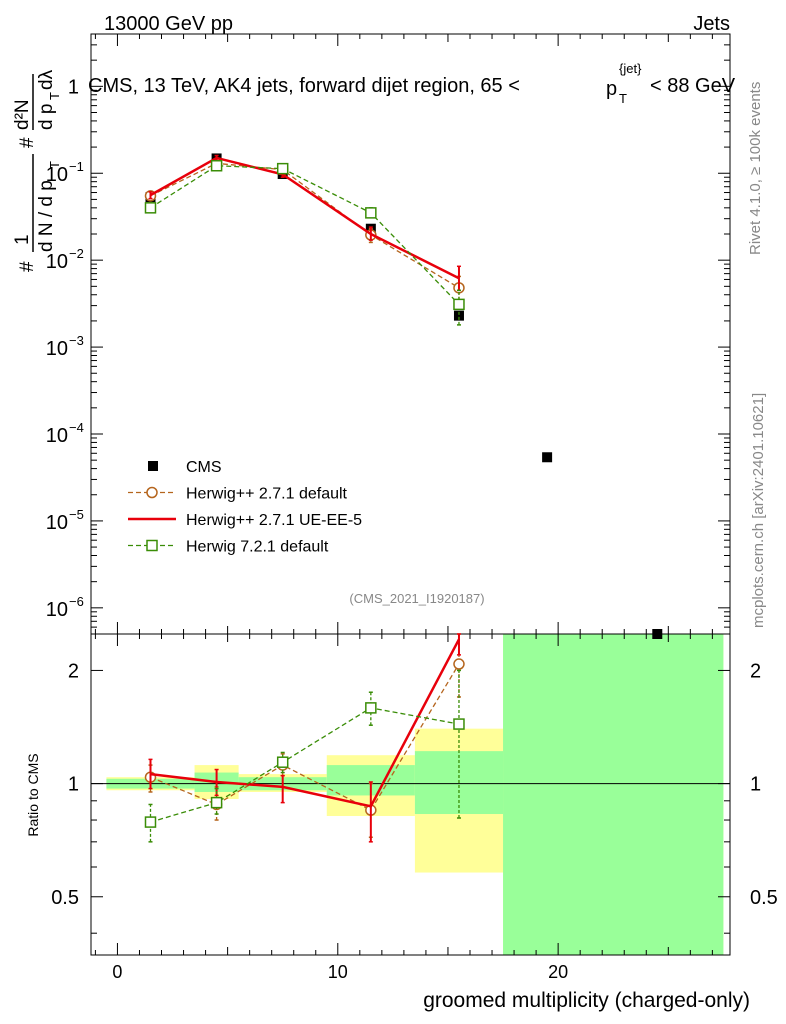  What do you see at coordinates (558, 972) in the screenshot?
I see `x-tick-label: 20` at bounding box center [558, 972].